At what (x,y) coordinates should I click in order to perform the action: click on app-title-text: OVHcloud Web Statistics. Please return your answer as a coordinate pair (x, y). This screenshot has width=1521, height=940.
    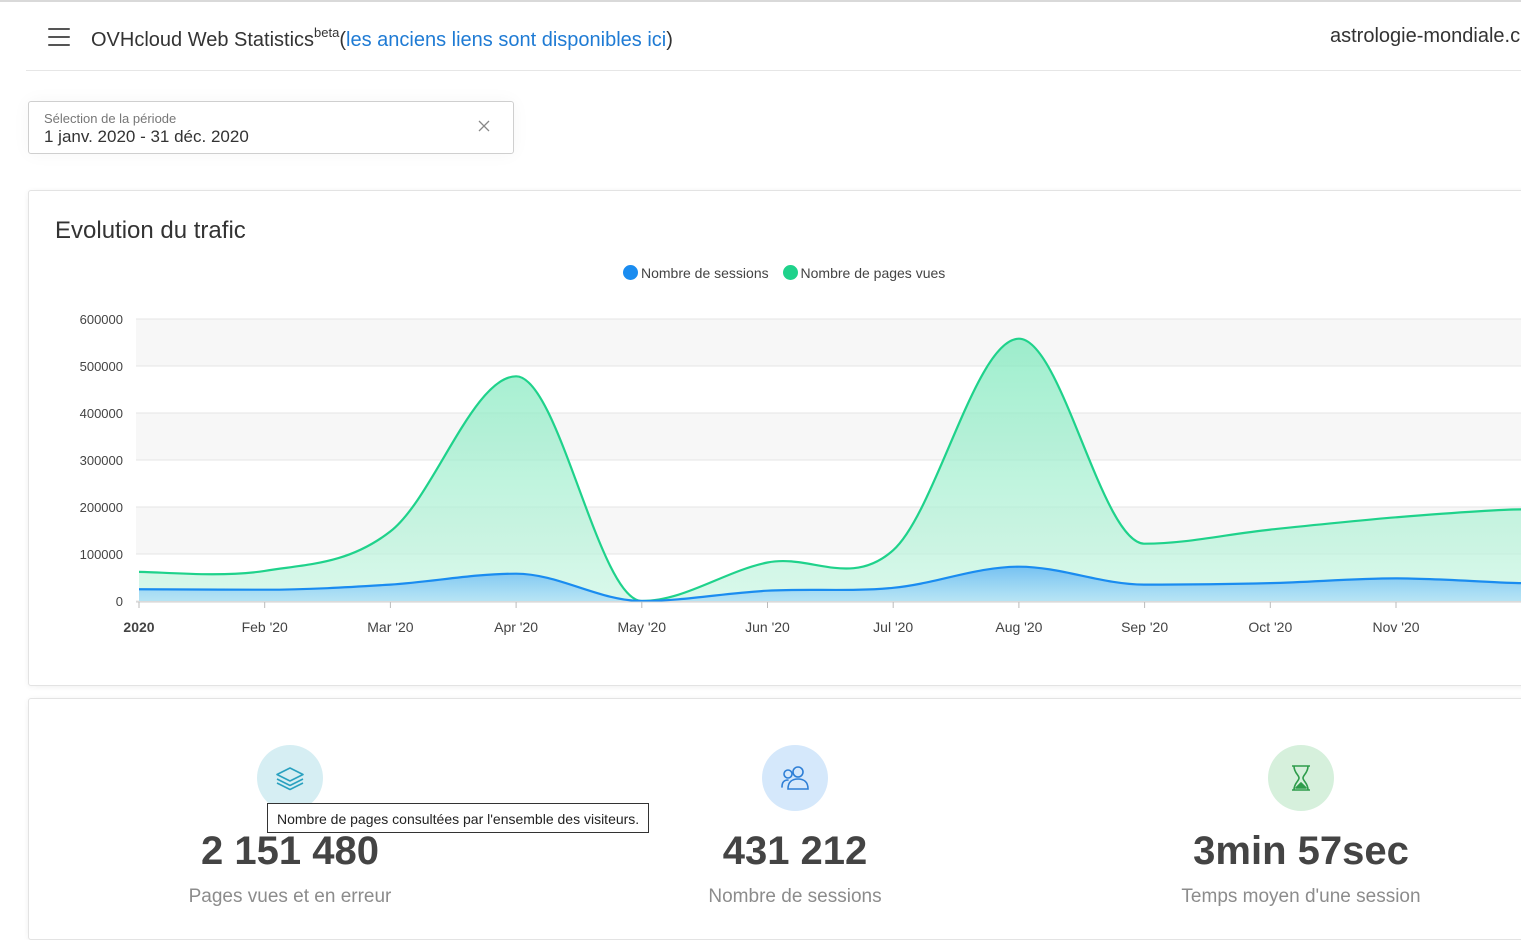
    Looking at the image, I should click on (203, 40).